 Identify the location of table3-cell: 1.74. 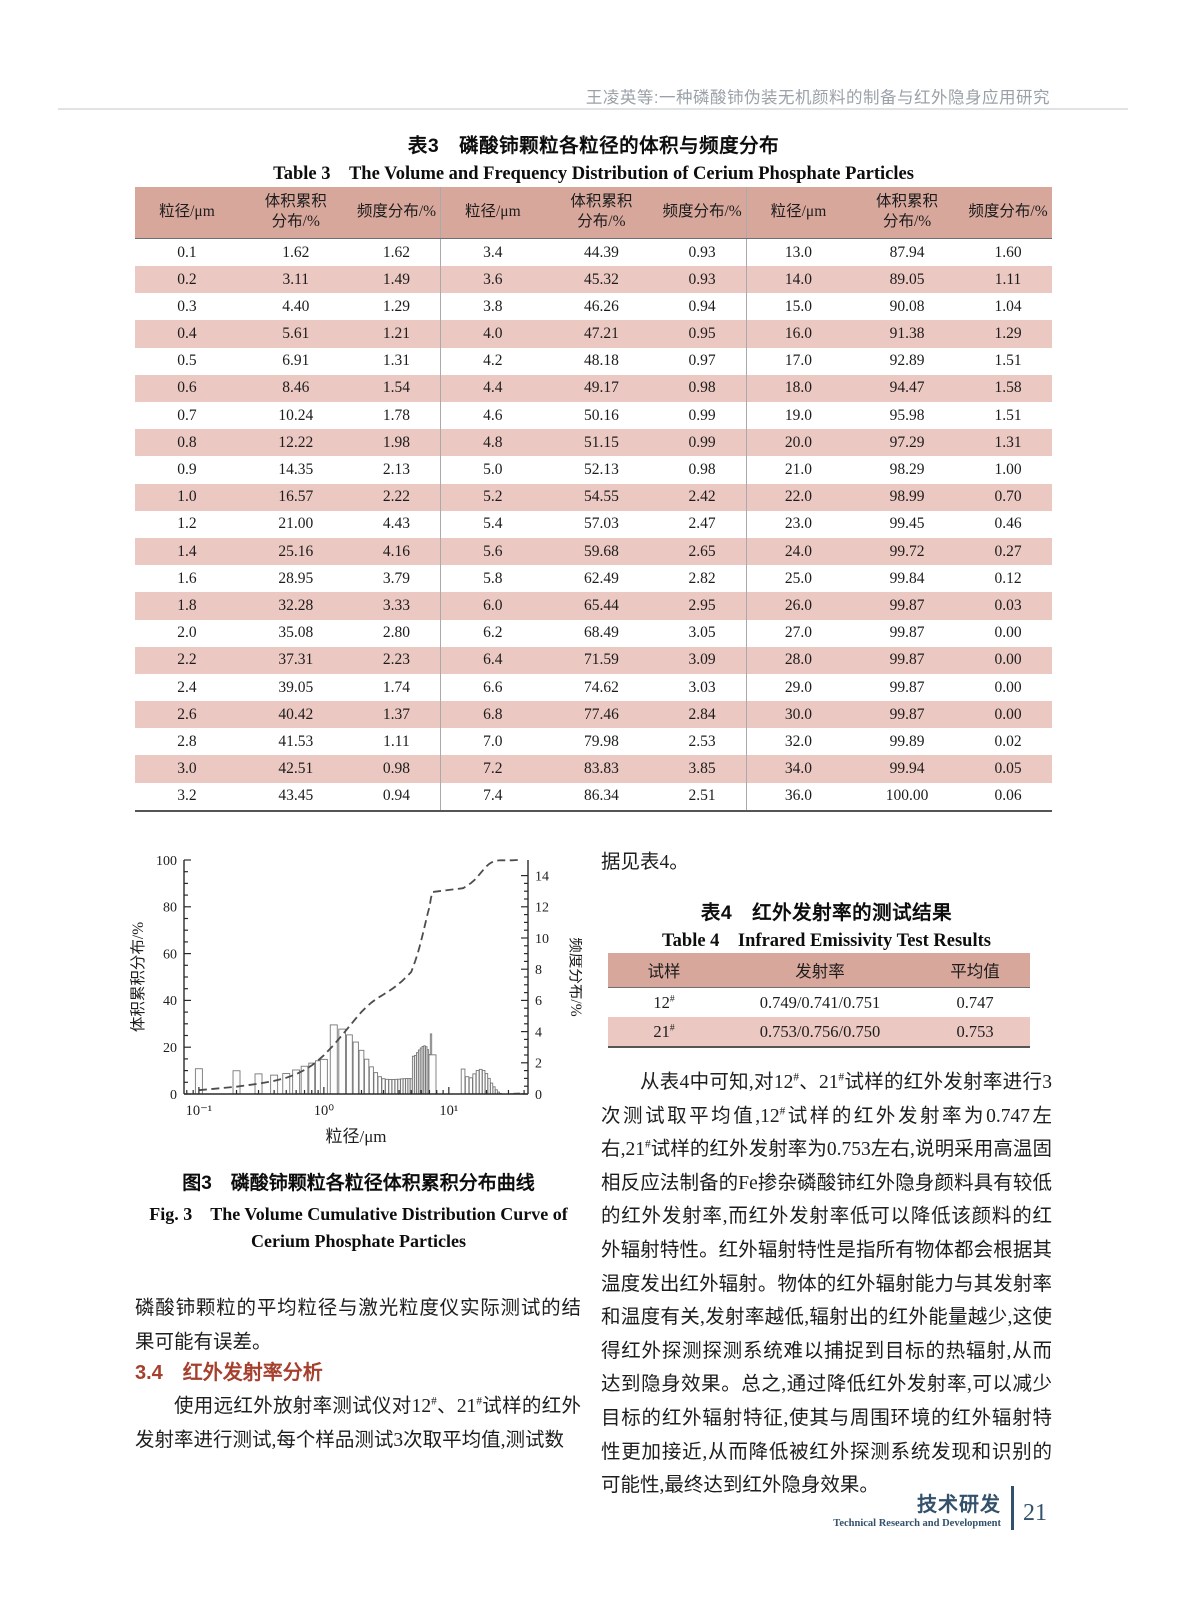
(396, 687).